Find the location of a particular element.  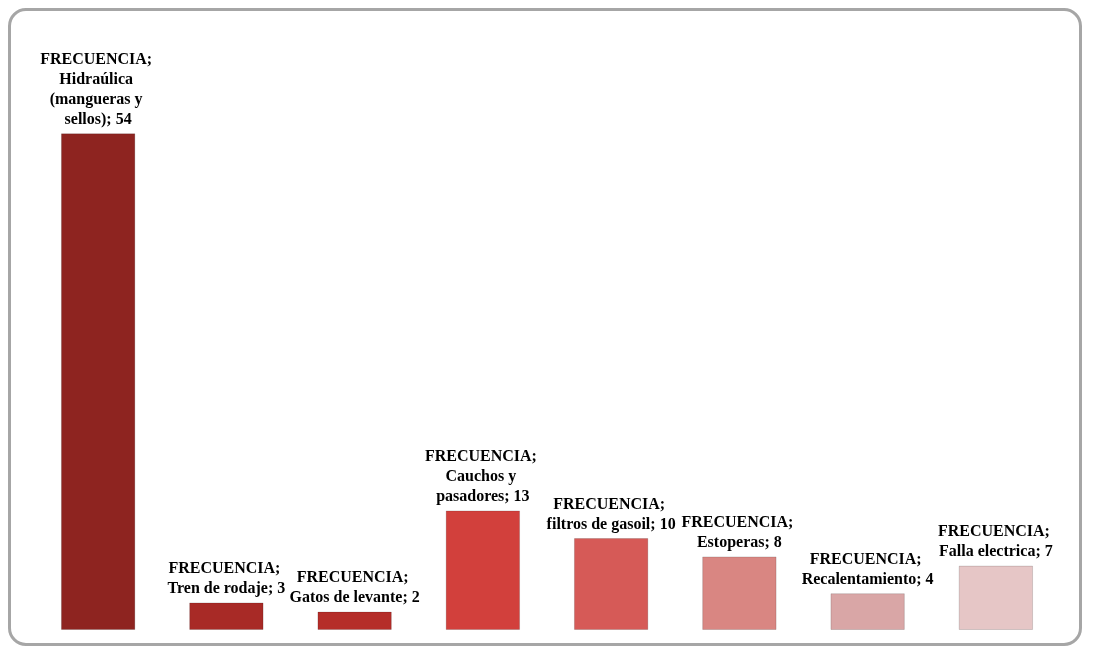

data-label: FRECUENCIA; Cauchos y pasadores; 13 is located at coordinates (482, 475).